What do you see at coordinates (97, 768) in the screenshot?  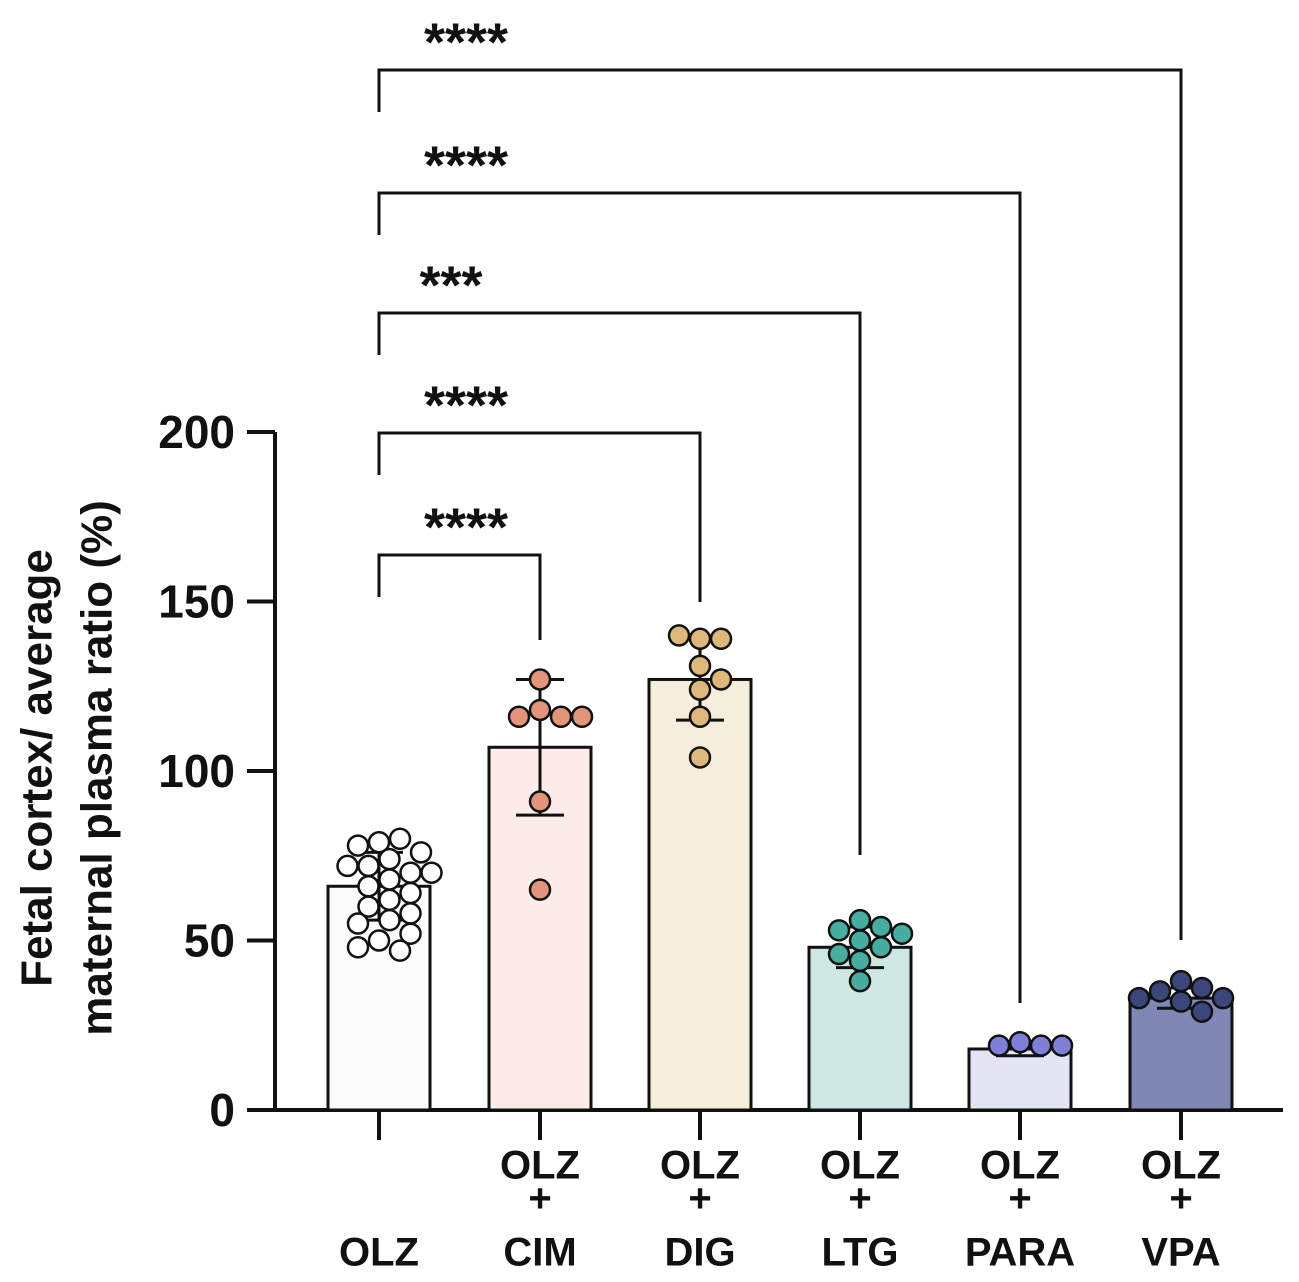 I see `y-axis-label-line: maternal plasma ratio (%)` at bounding box center [97, 768].